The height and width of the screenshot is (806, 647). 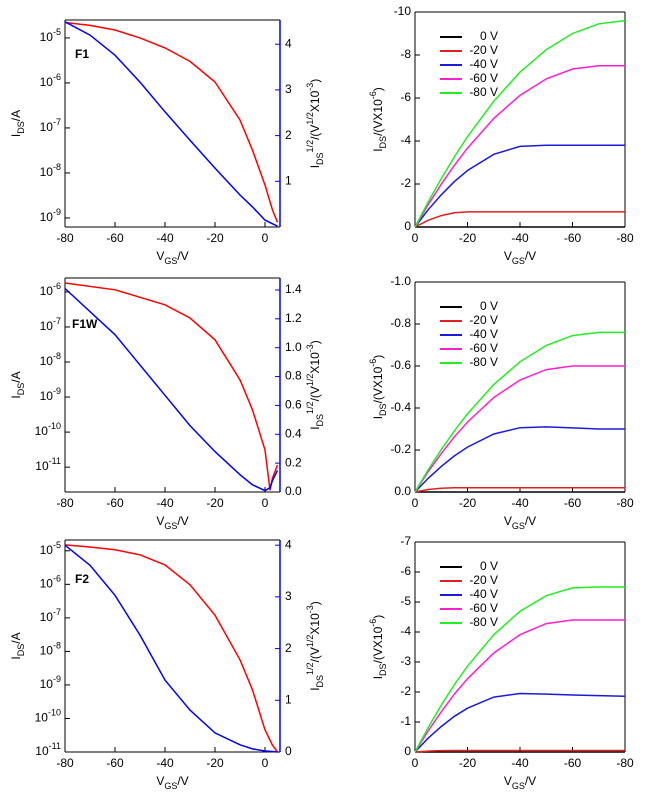 I want to click on y-tick-exponent: -7, so click(x=57, y=612).